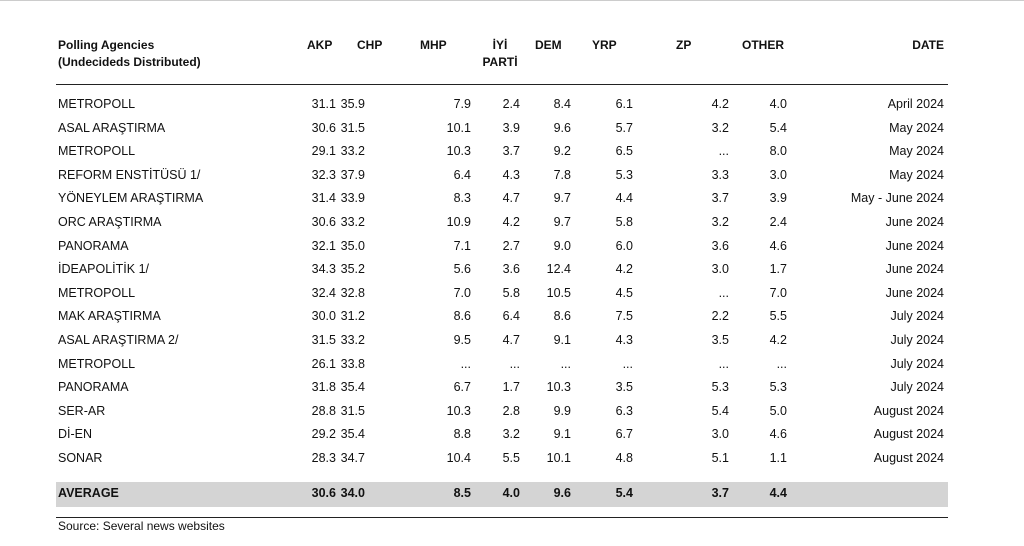 The width and height of the screenshot is (1024, 546). Describe the element at coordinates (511, 269) in the screenshot. I see `table-cell: 3.6` at that location.